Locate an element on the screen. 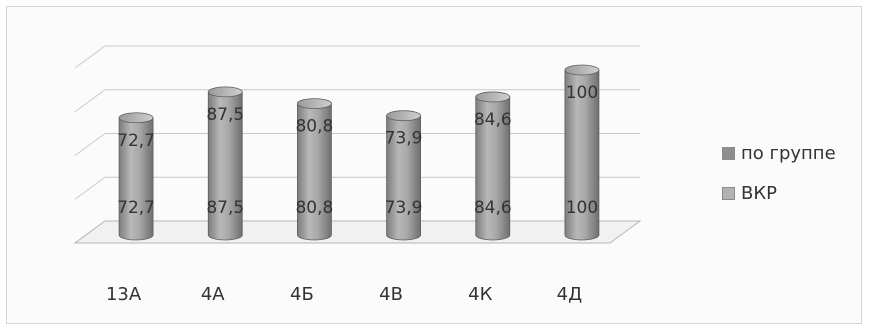 The width and height of the screenshot is (870, 330). legend-item-series-1: по группе is located at coordinates (779, 153).